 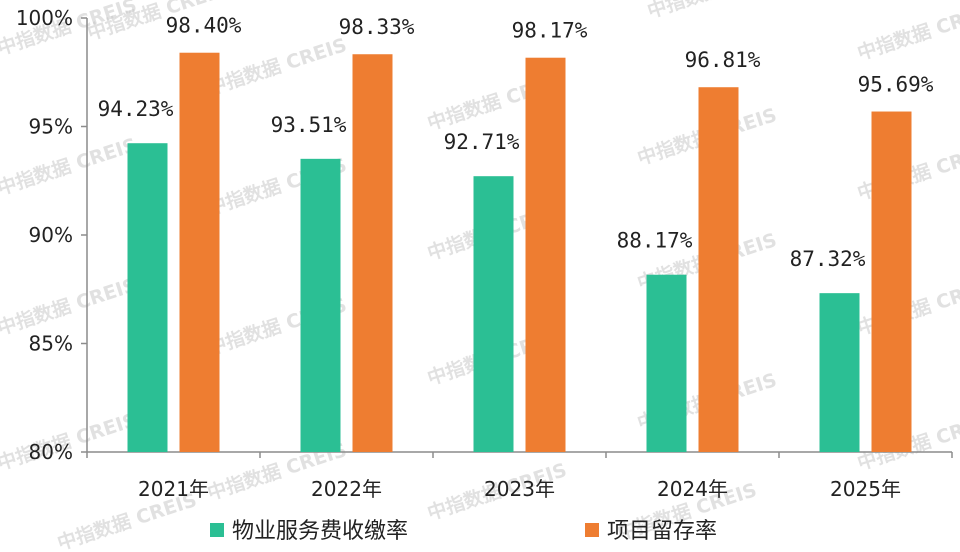 What do you see at coordinates (723, 60) in the screenshot?
I see `data-label: 96.81%` at bounding box center [723, 60].